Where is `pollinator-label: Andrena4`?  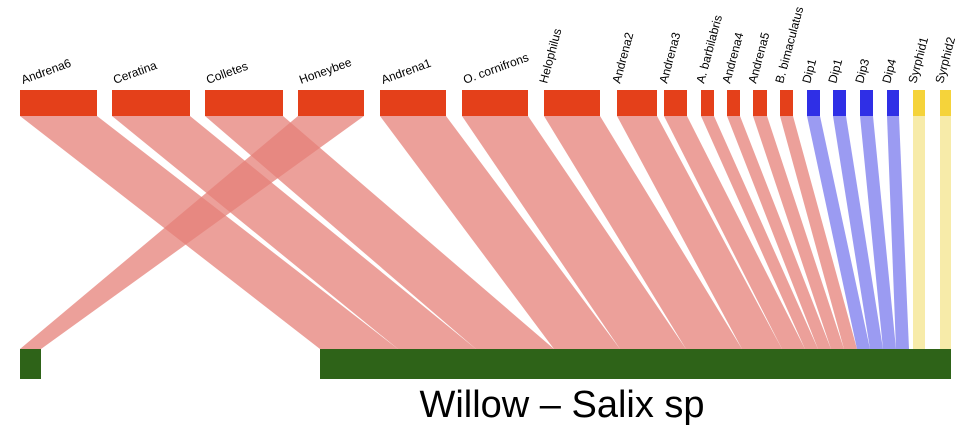 pollinator-label: Andrena4 is located at coordinates (732, 58).